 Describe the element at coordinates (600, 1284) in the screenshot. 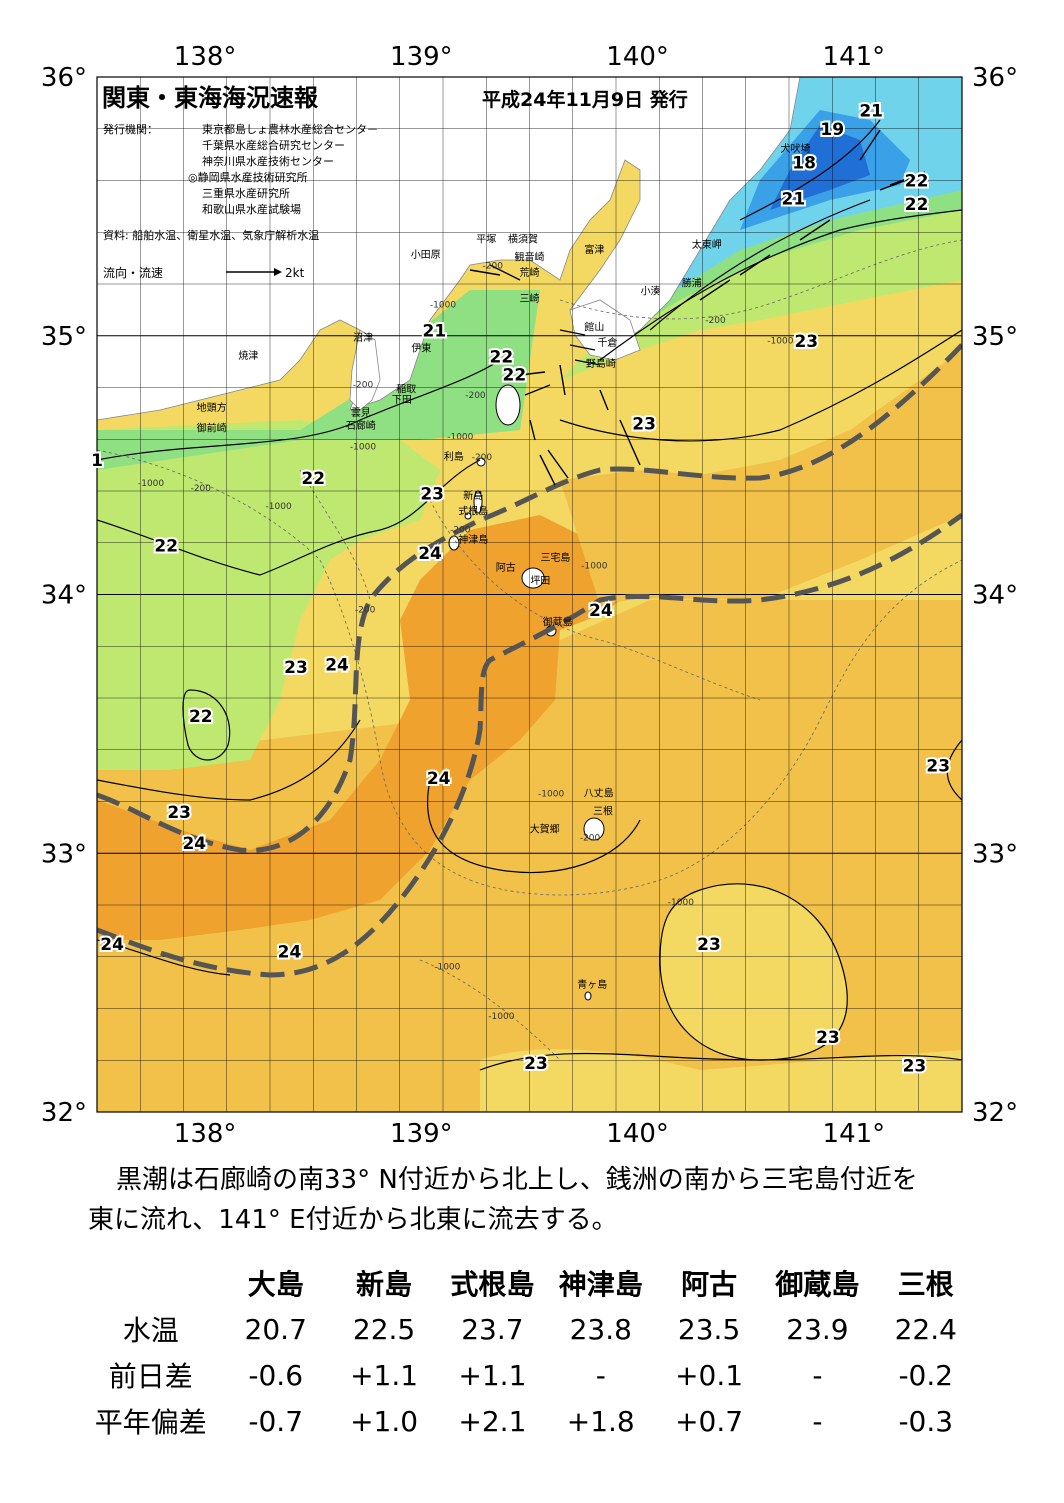

I see `station-name: 神津島` at that location.